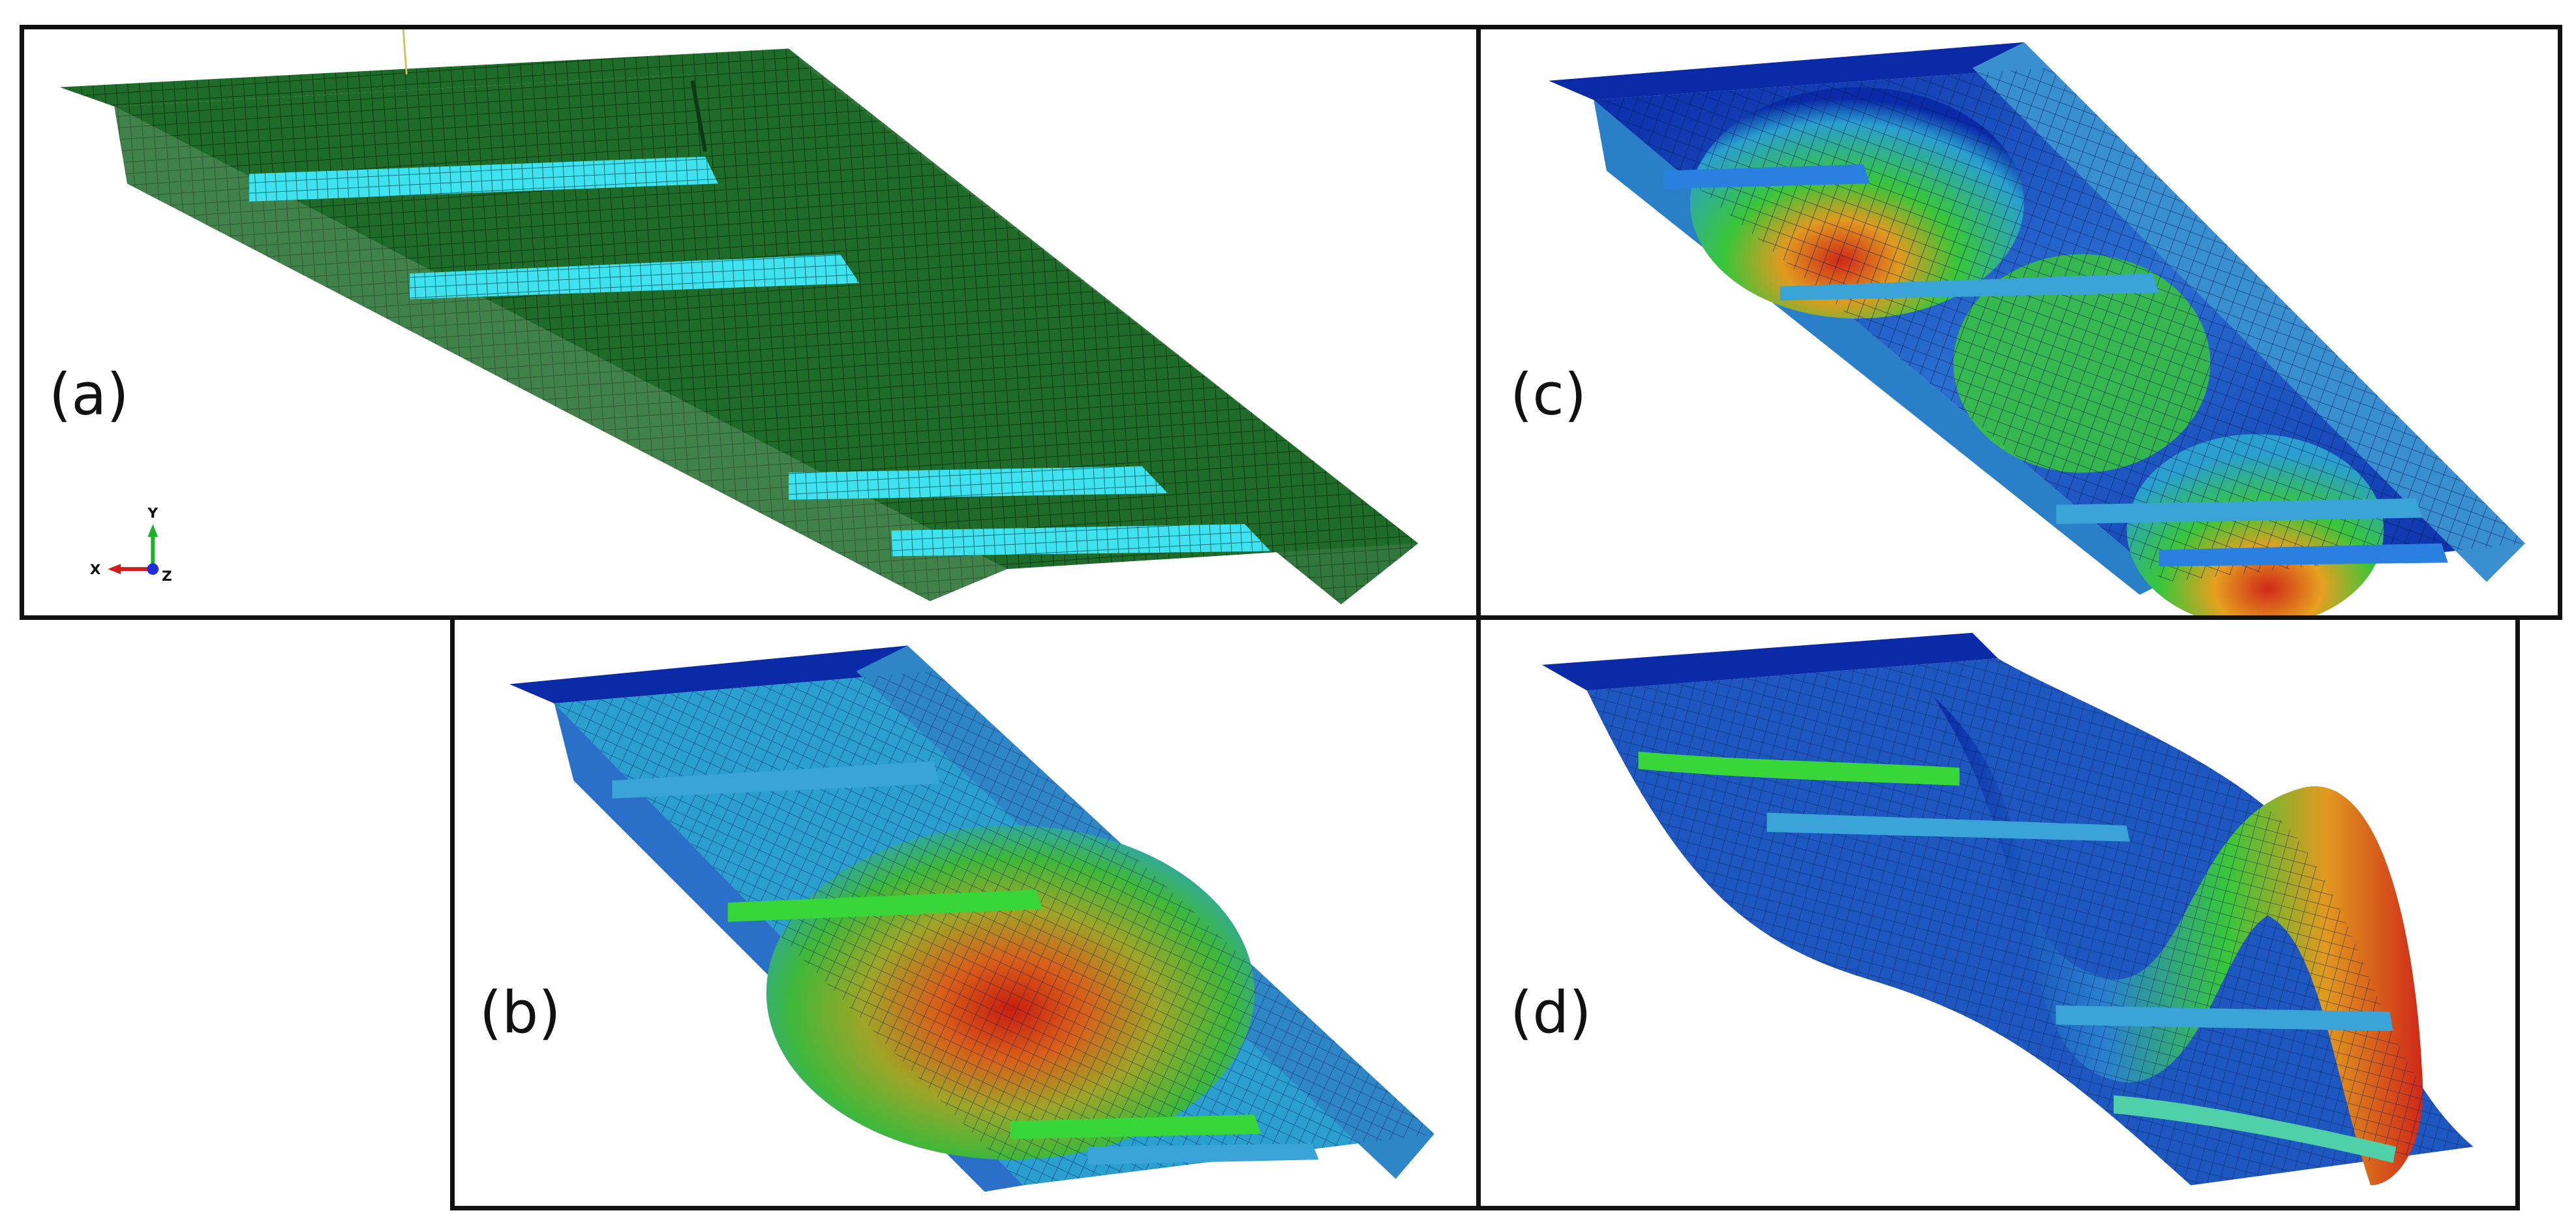 The image size is (2576, 1230). What do you see at coordinates (131, 544) in the screenshot?
I see `axis-triad: Y X Z` at bounding box center [131, 544].